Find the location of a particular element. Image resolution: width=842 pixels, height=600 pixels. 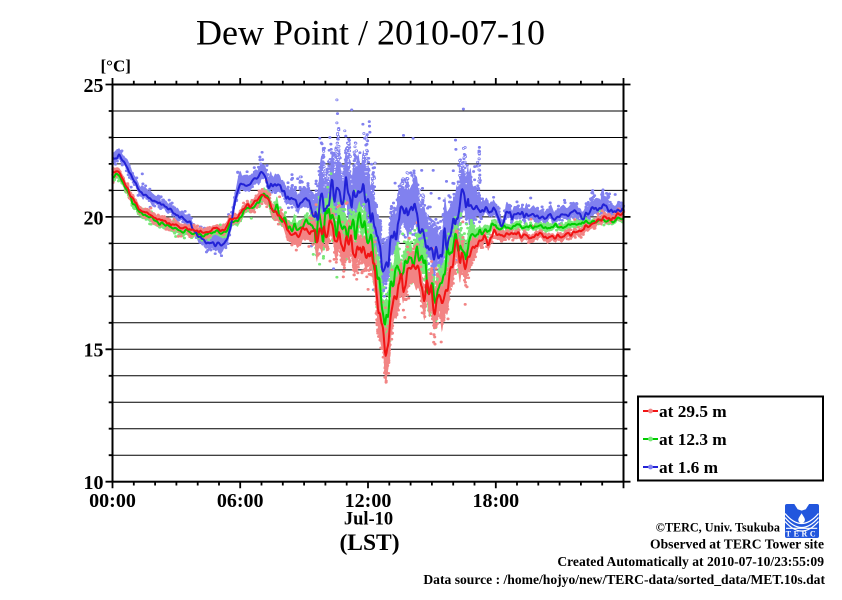

svg-text: 12:00 is located at coordinates (368, 501).